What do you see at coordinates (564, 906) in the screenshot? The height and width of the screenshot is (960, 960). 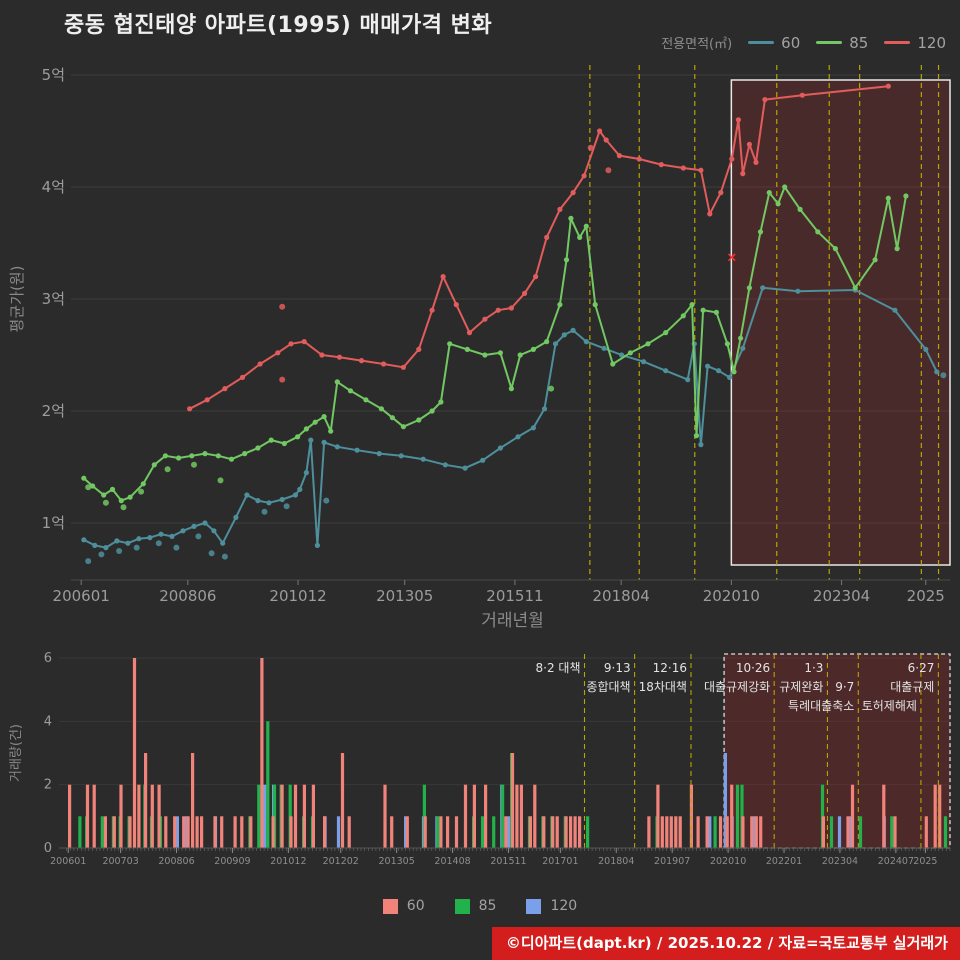 I see `volume-legend-120-label: 120` at bounding box center [564, 906].